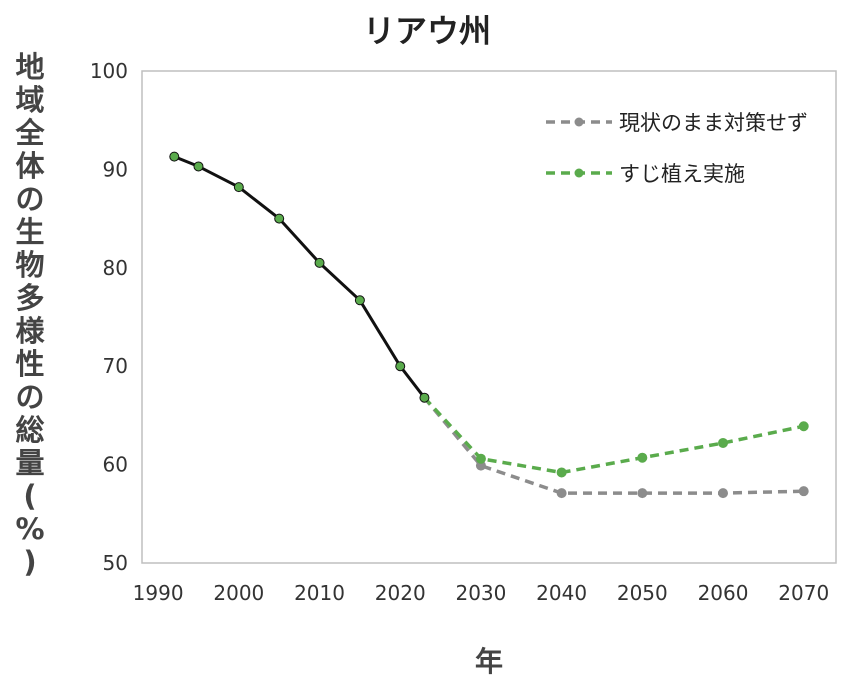 The image size is (854, 680). What do you see at coordinates (426, 31) in the screenshot?
I see `chart-title: リアウ州` at bounding box center [426, 31].